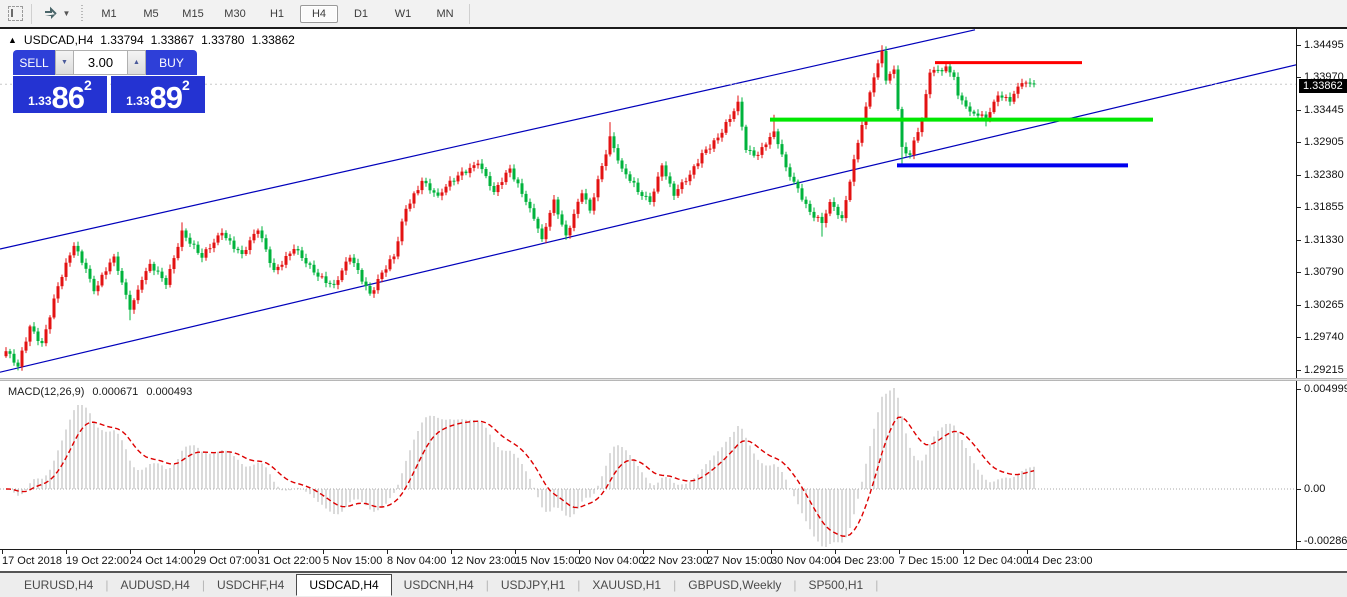  I want to click on current-price-badge: 1.33862, so click(1323, 86).